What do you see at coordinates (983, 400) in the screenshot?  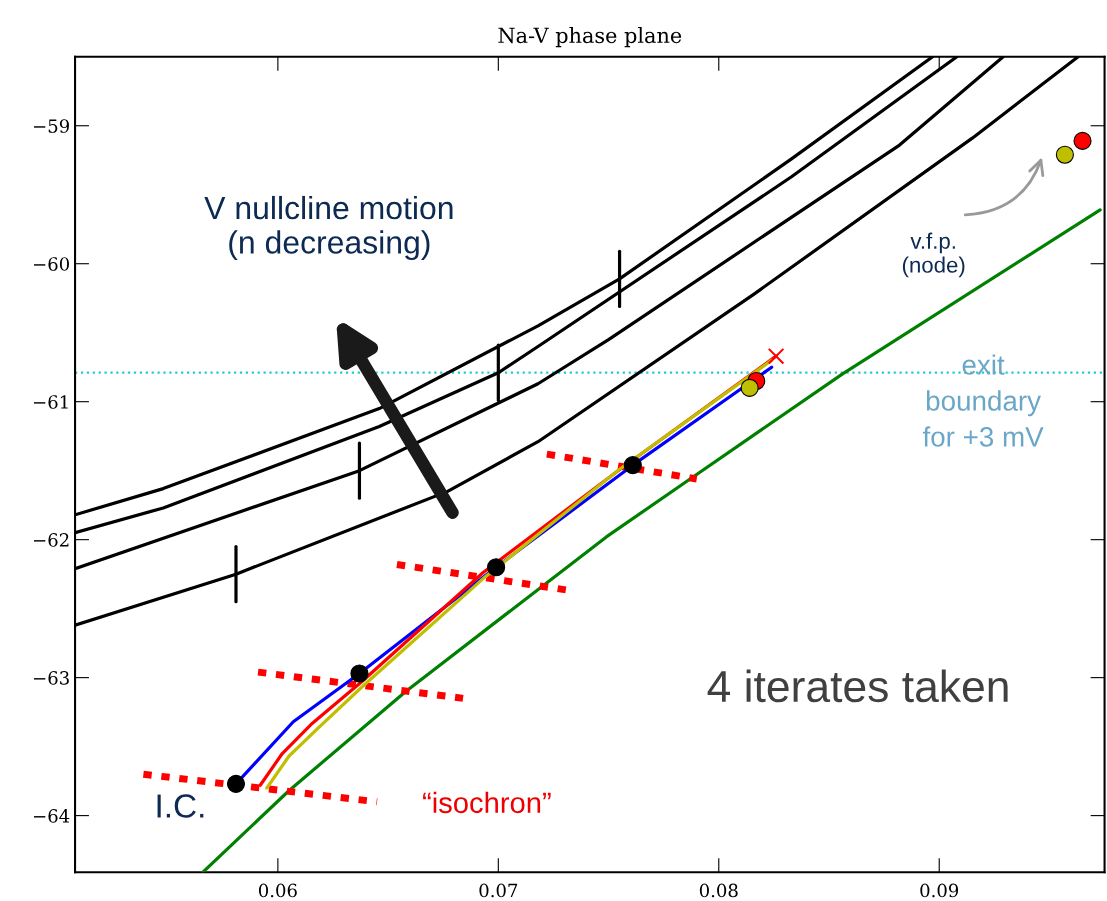 I see `annotation: exit boundary for +3 mV` at bounding box center [983, 400].